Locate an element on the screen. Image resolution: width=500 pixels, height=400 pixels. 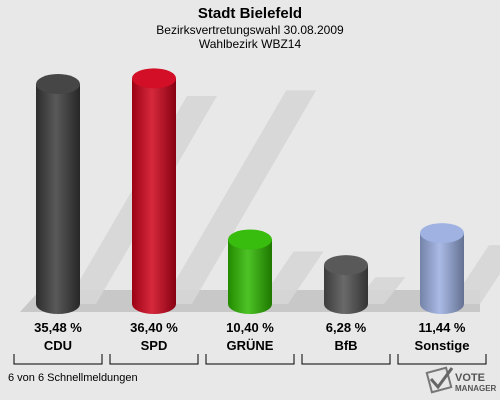
bracket-cdu is located at coordinates (58, 359).